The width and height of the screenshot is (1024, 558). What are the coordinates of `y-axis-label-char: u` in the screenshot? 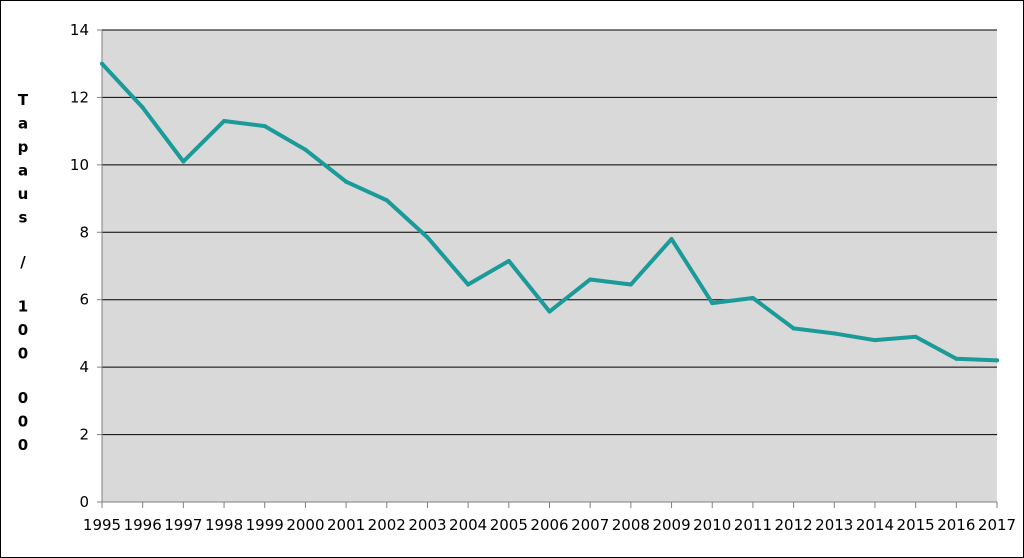 It's located at (23, 194).